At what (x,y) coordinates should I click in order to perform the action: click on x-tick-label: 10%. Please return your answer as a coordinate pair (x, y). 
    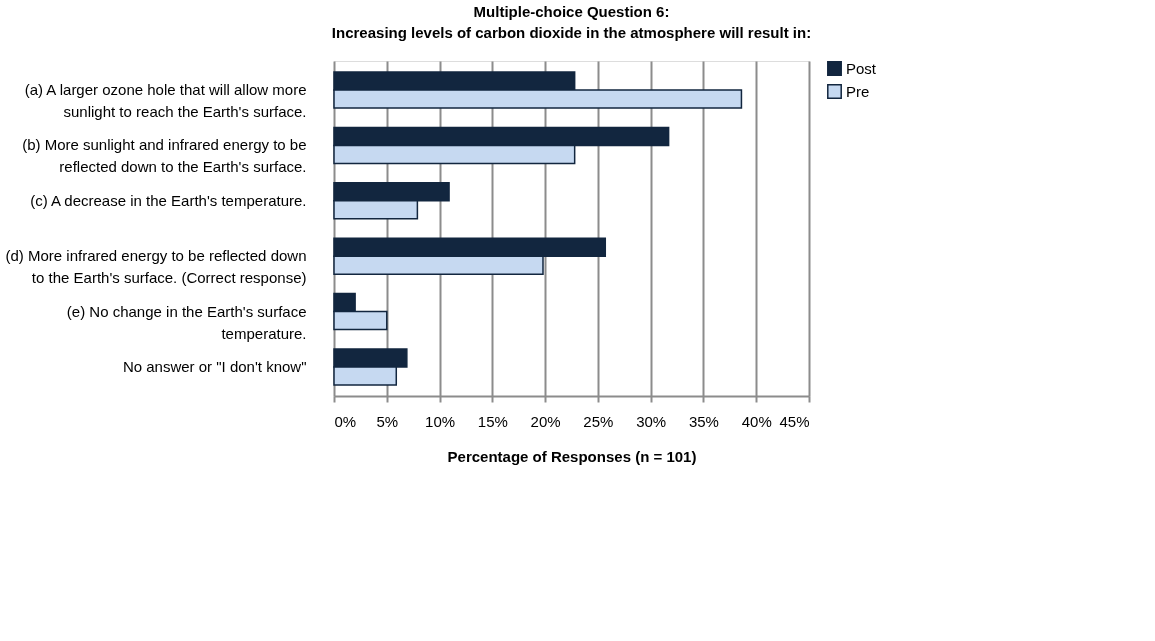
    Looking at the image, I should click on (440, 421).